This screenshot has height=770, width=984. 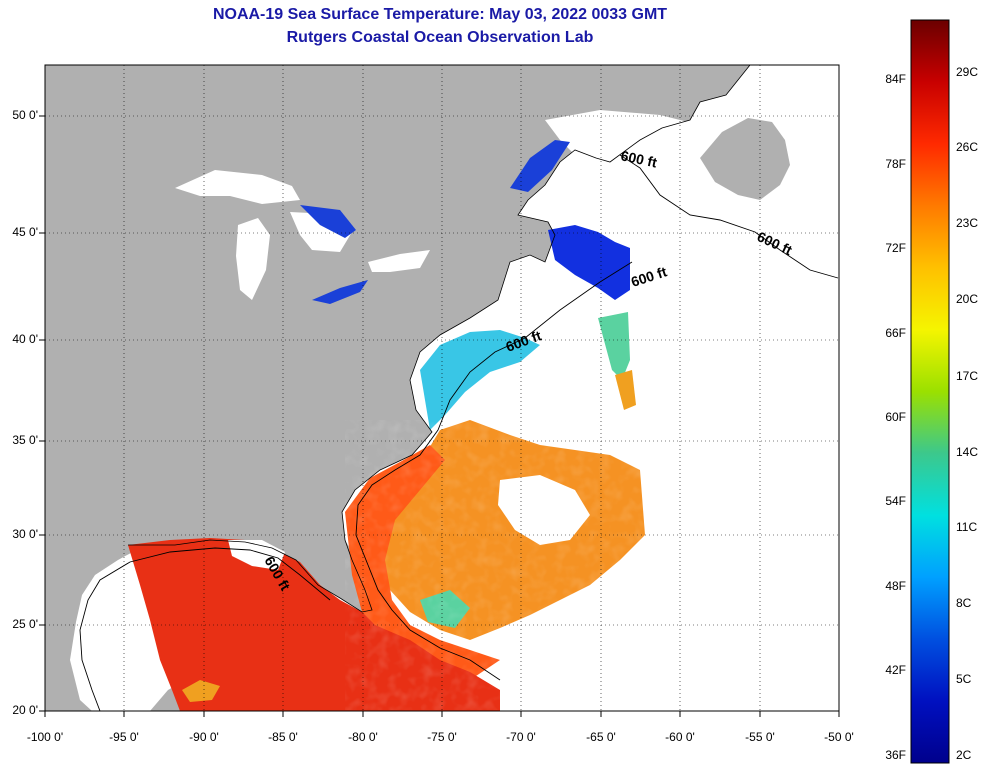 I want to click on lat-label: 45 0', so click(x=25, y=232).